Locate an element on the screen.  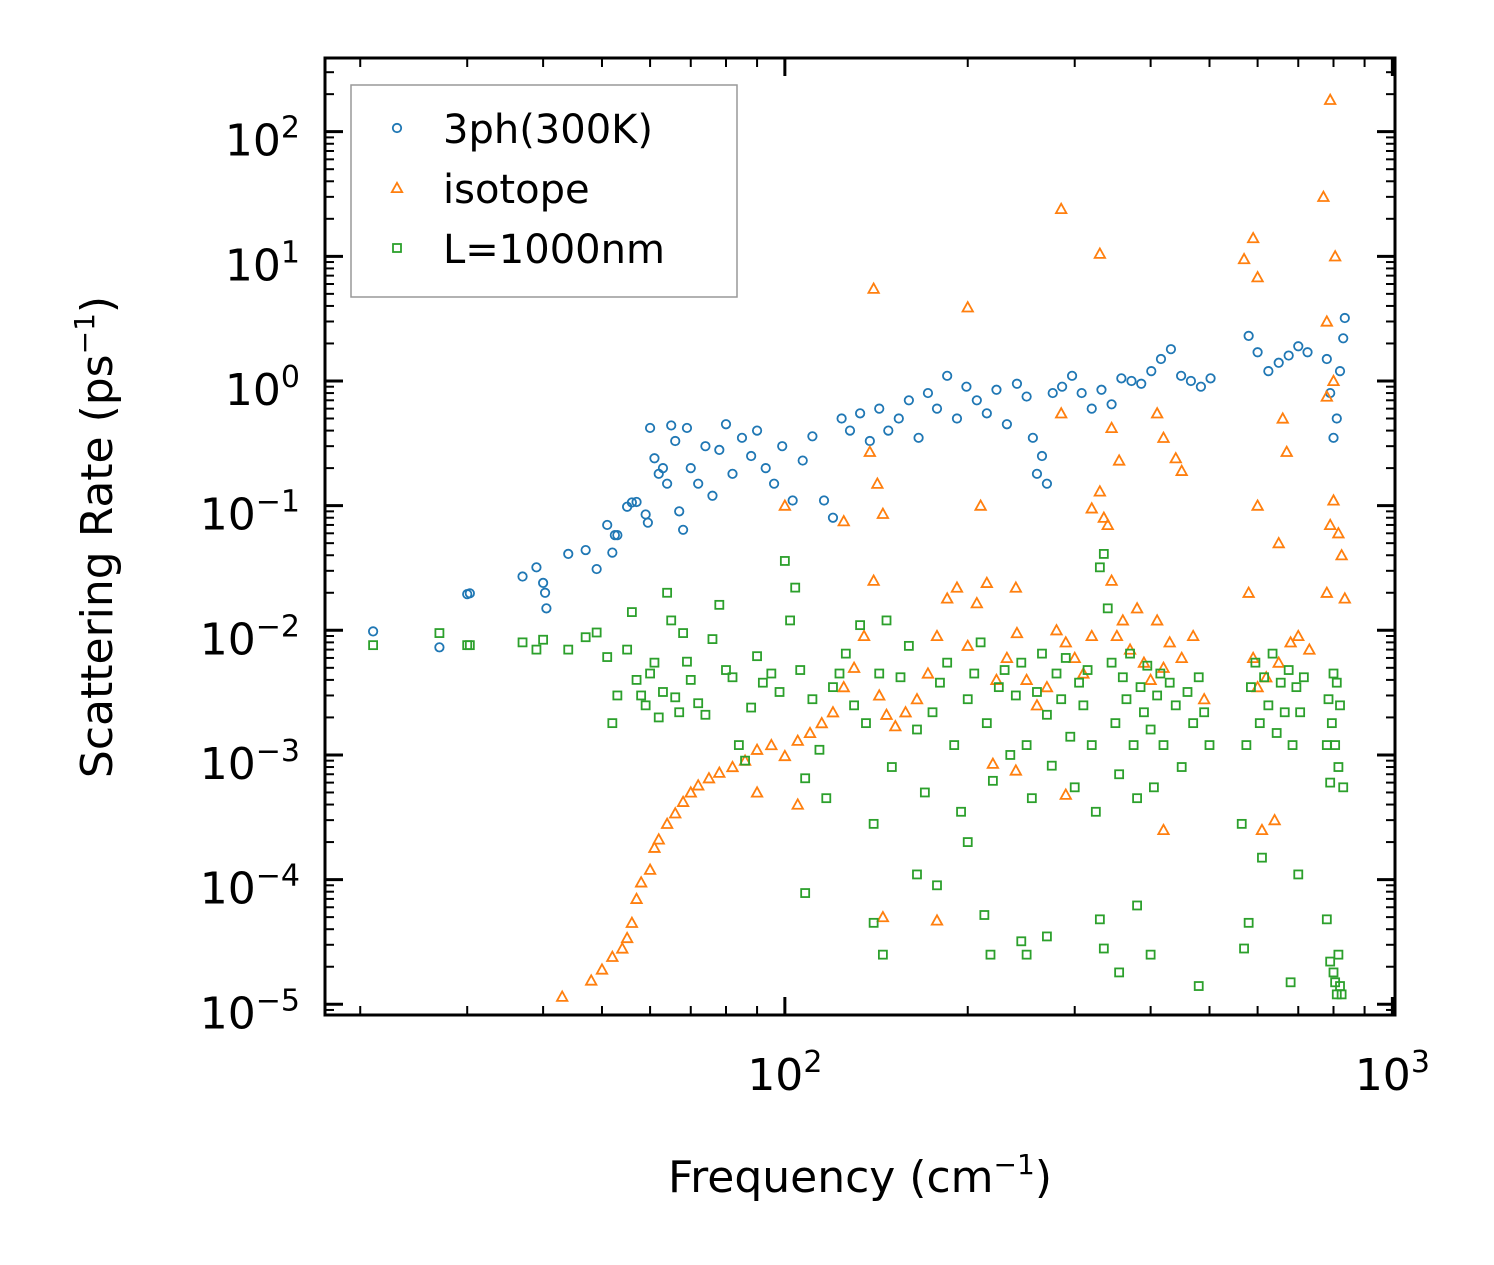
y-tick-label: 10⁻⁵ is located at coordinates (250, 1011).